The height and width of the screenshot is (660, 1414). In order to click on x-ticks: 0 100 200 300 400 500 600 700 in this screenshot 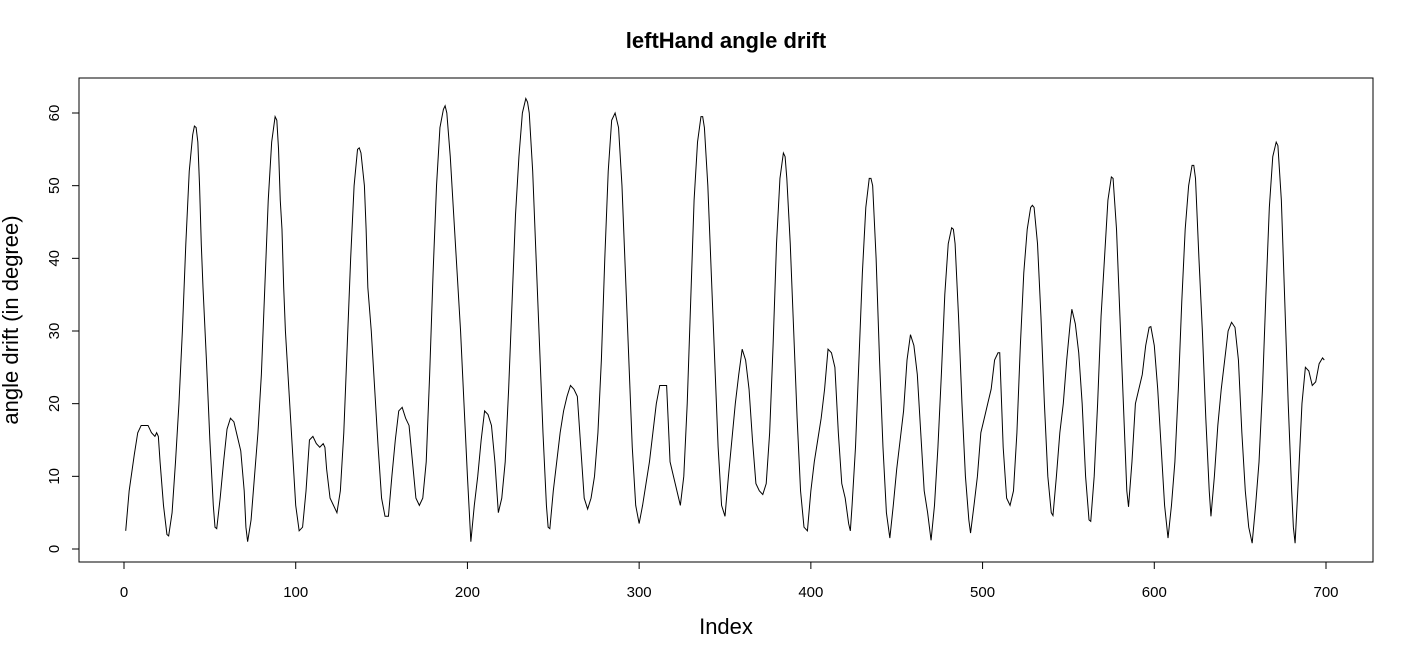, I will do `click(729, 581)`.